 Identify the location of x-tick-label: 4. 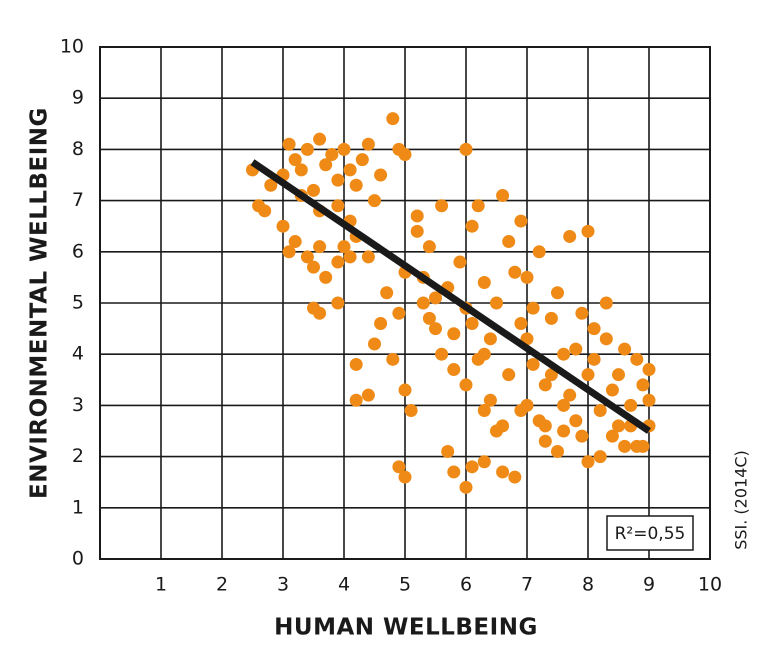
(344, 585).